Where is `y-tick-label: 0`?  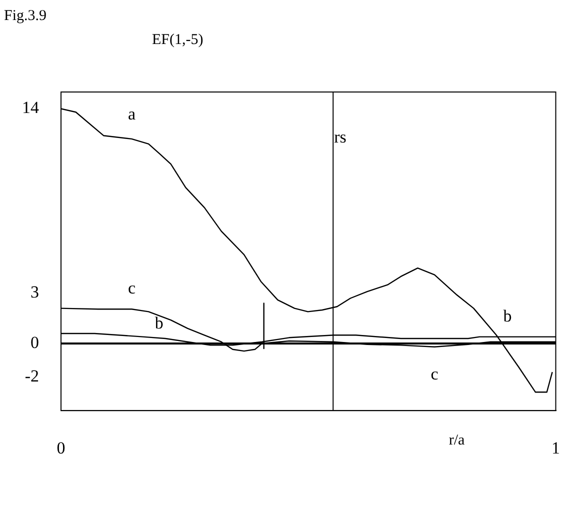
y-tick-label: 0 is located at coordinates (34, 342).